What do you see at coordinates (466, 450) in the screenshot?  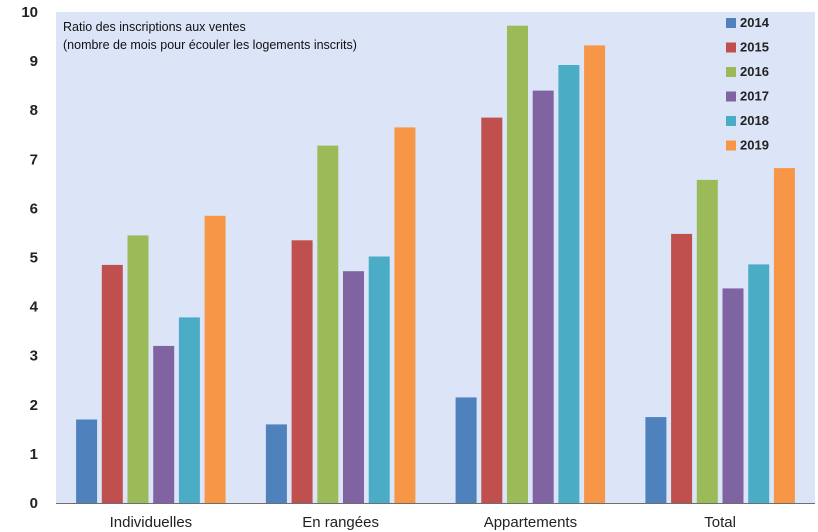 I see `bar-appartements-2014` at bounding box center [466, 450].